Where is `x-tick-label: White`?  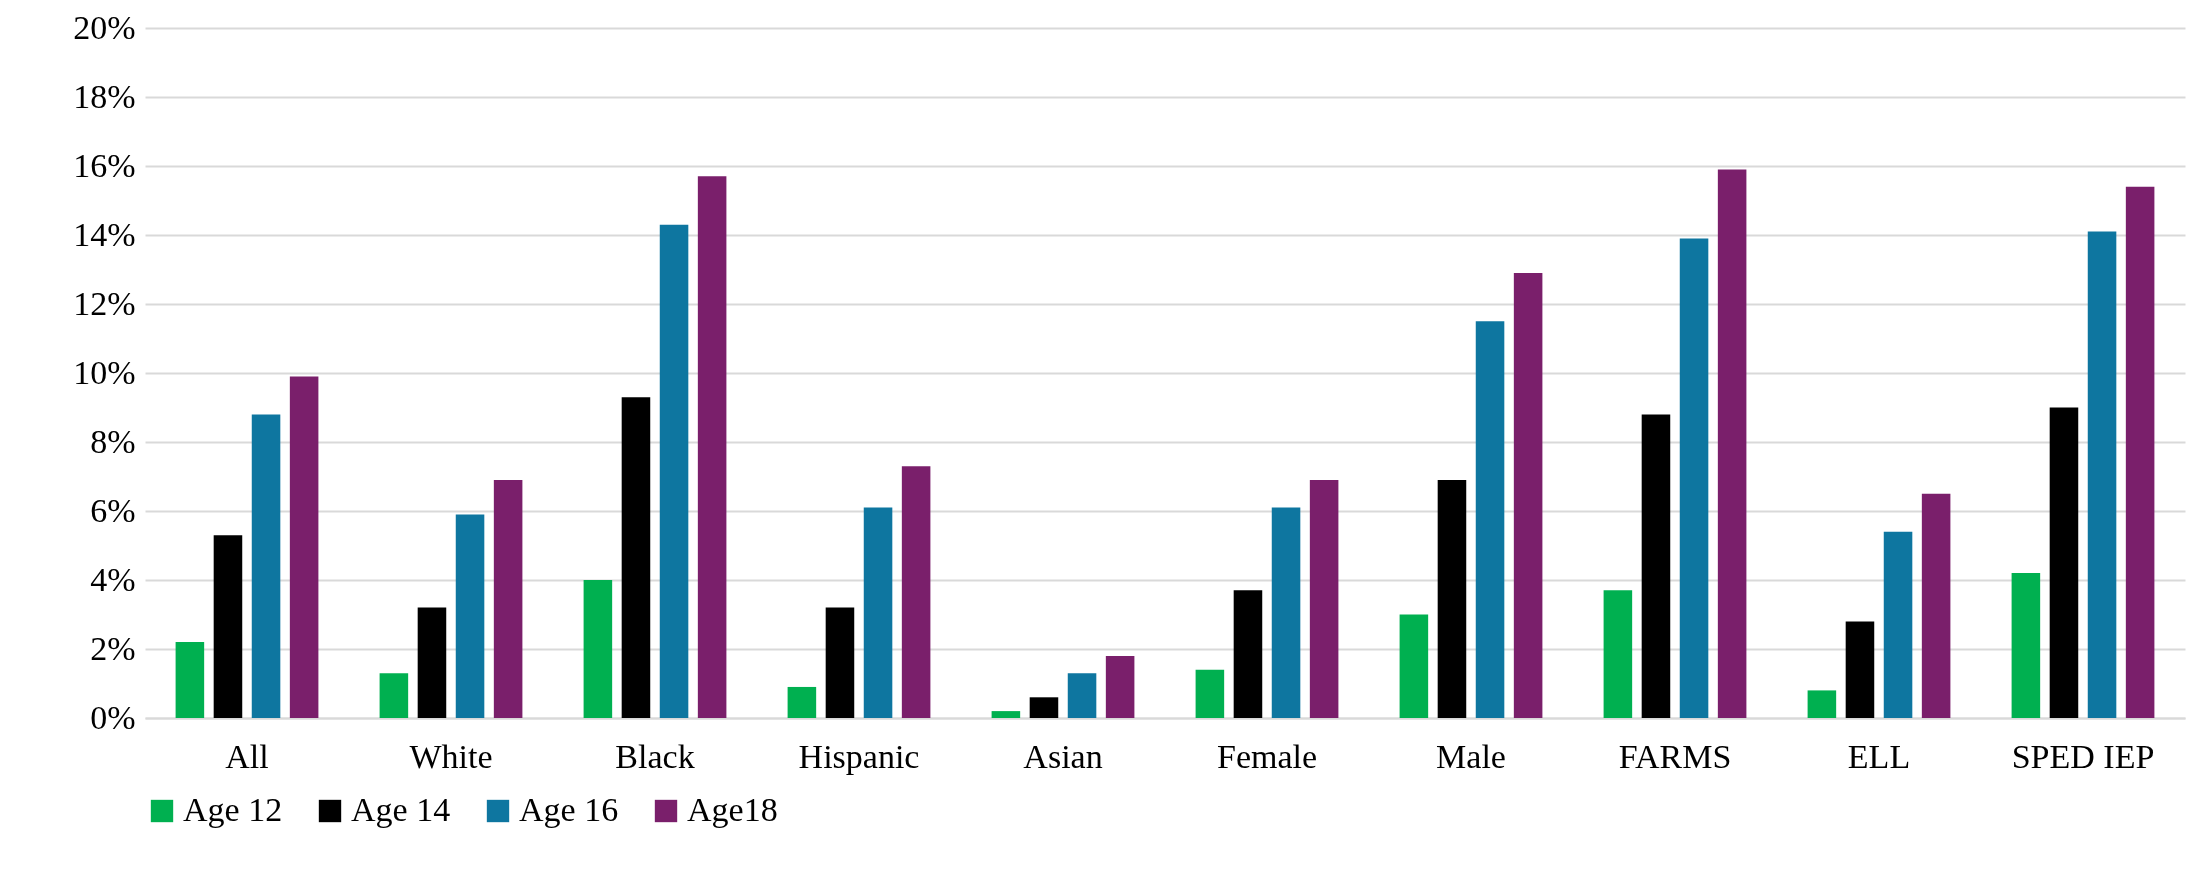
x-tick-label: White is located at coordinates (451, 756).